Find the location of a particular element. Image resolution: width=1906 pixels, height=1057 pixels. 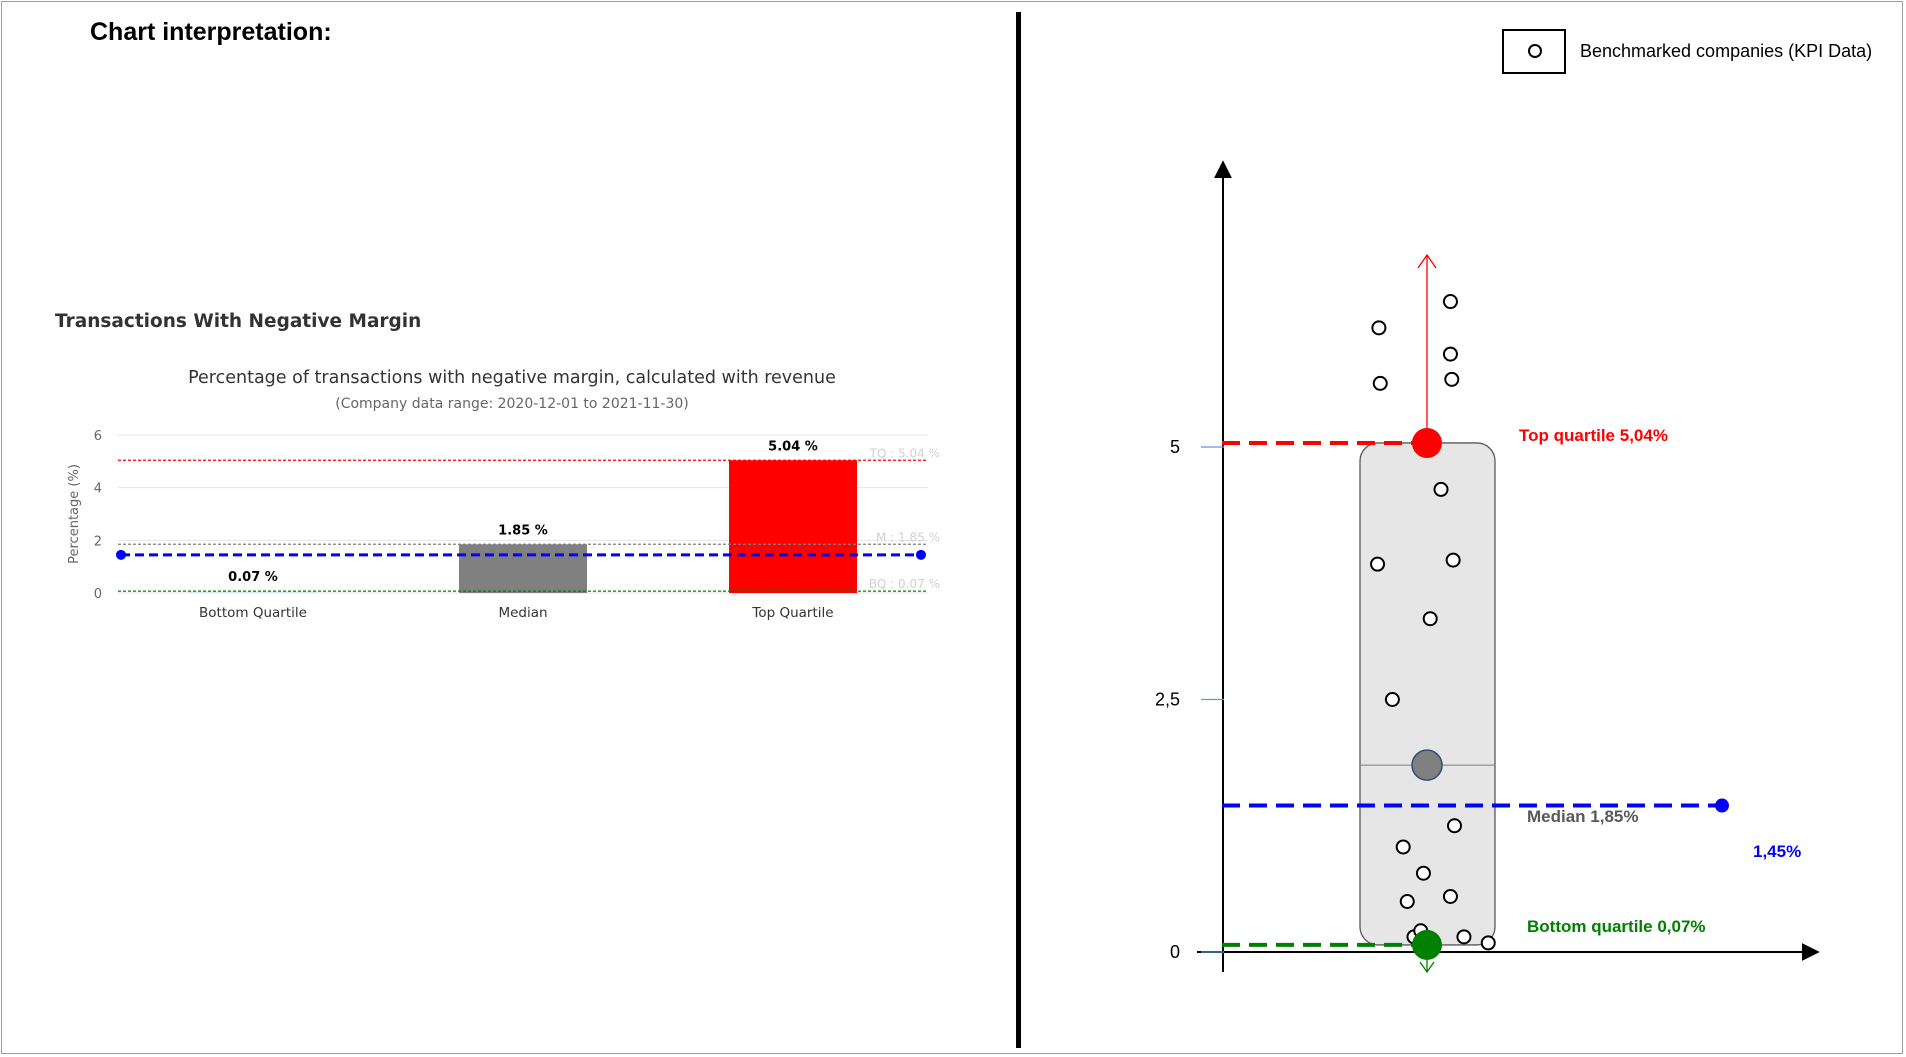

legend-label: Benchmarked companies (KPI Data) is located at coordinates (1726, 51).